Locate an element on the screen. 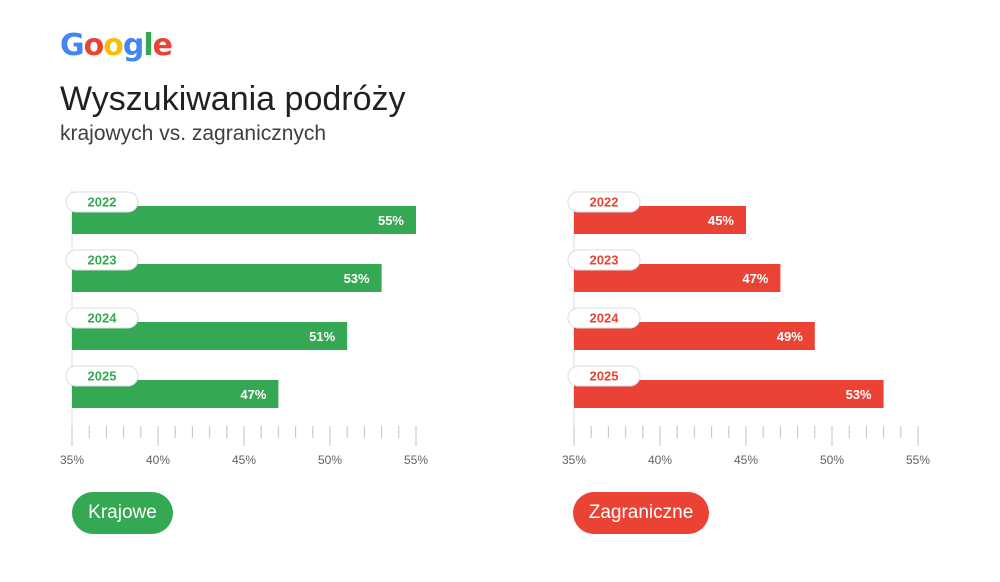 The height and width of the screenshot is (582, 1000). google-logo: Google is located at coordinates (116, 45).